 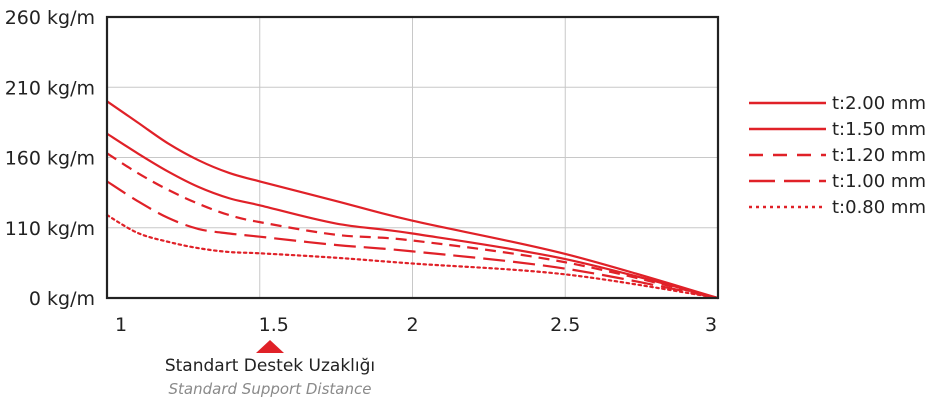 I want to click on y-tick-label: 0 kg/m, so click(x=62, y=299).